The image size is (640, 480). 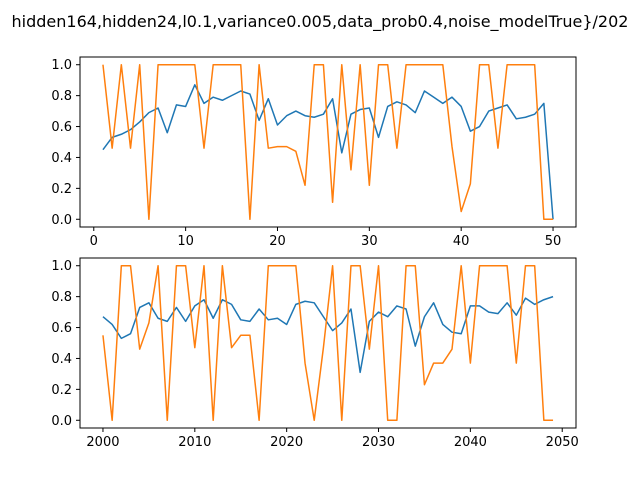 I want to click on top-y-tick-label: 0.8, so click(x=61, y=96).